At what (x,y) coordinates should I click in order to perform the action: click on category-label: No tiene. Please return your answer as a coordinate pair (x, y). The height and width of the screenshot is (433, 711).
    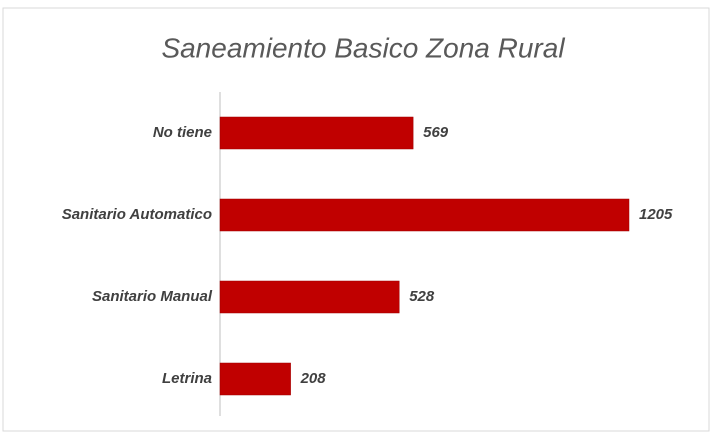
    Looking at the image, I should click on (182, 132).